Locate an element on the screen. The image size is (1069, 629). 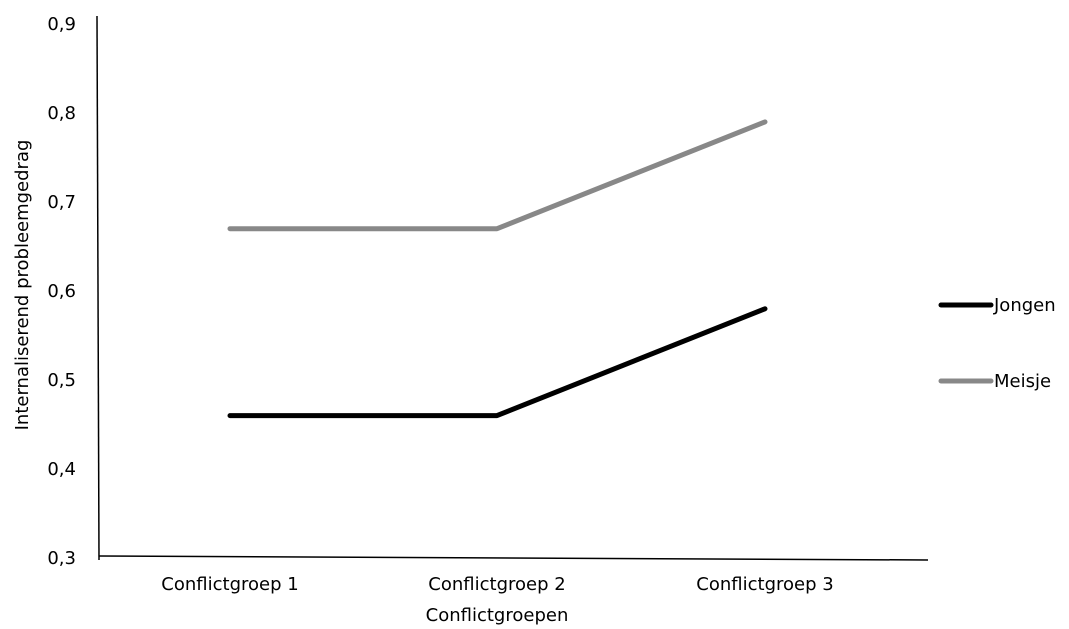
y-axis-title: Internaliserend probleemgedrag is located at coordinates (22, 285).